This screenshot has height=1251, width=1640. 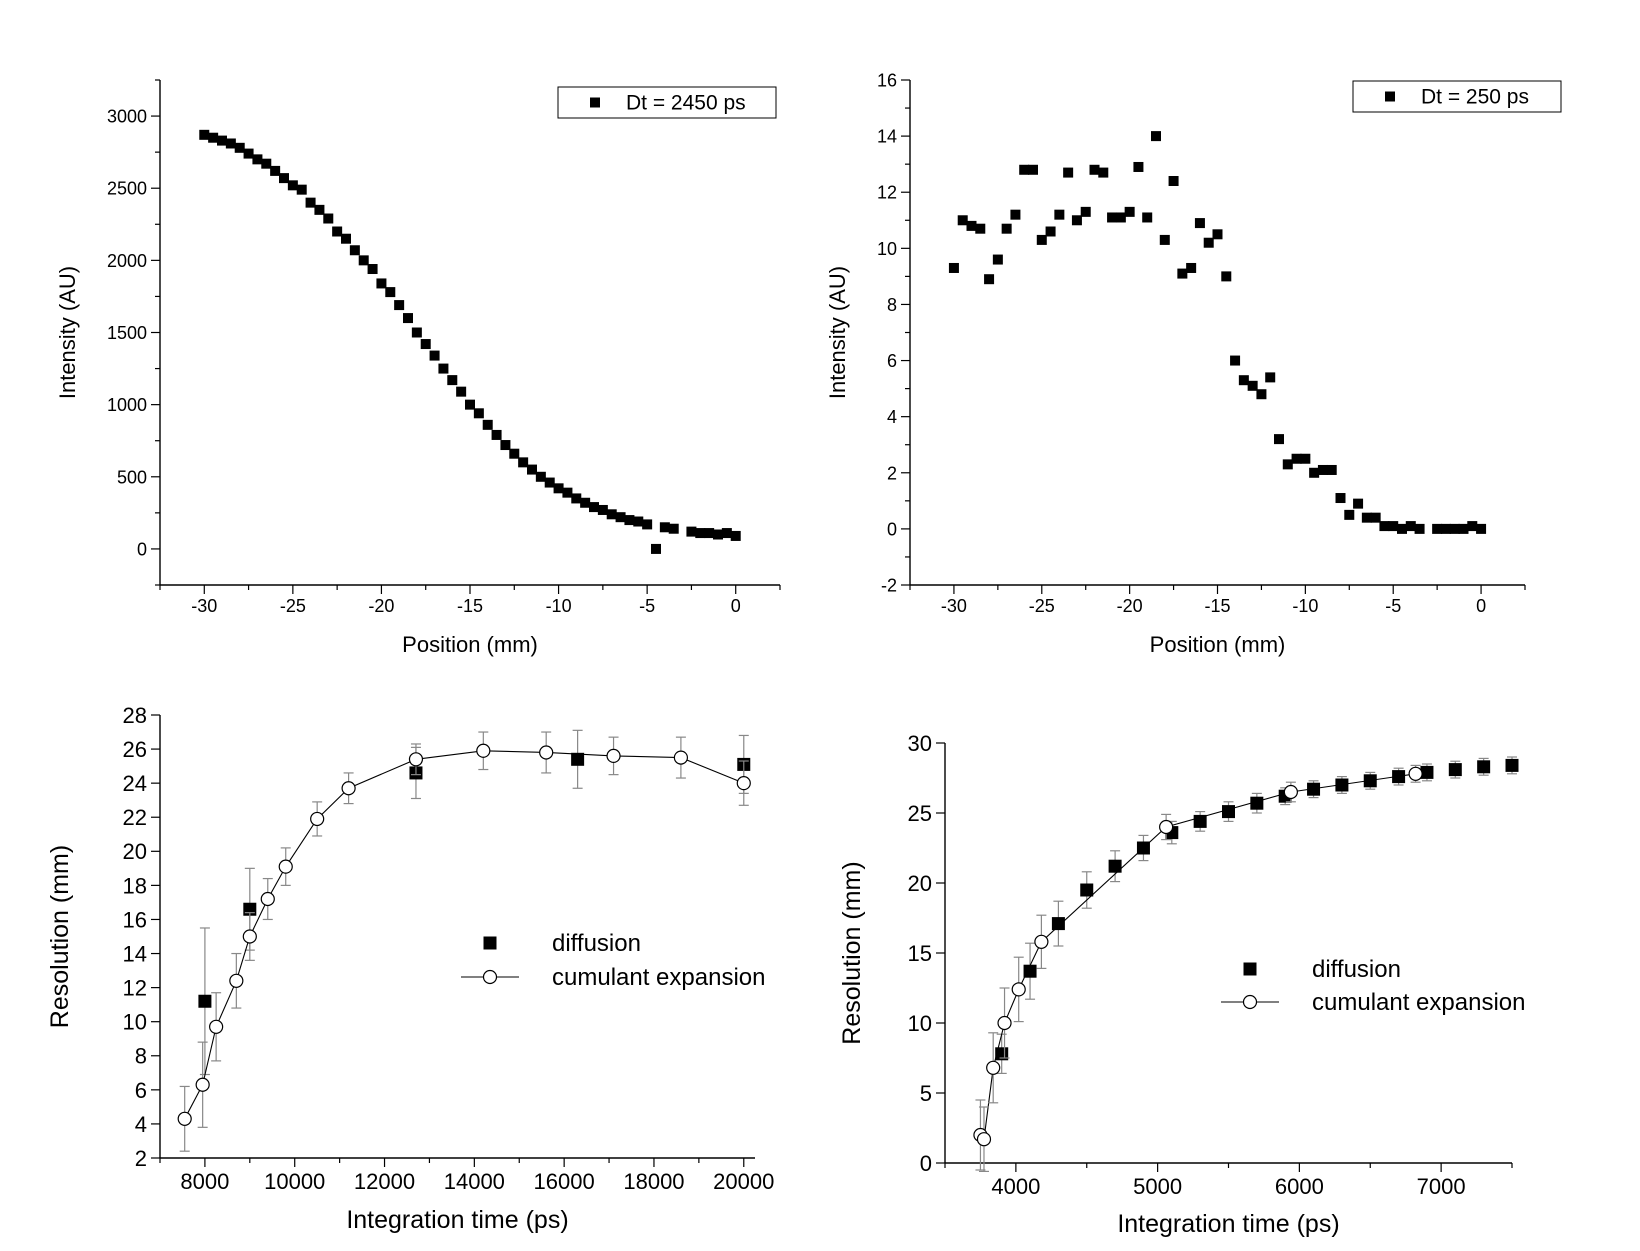 What do you see at coordinates (470, 606) in the screenshot?
I see `x-tick-label: -15` at bounding box center [470, 606].